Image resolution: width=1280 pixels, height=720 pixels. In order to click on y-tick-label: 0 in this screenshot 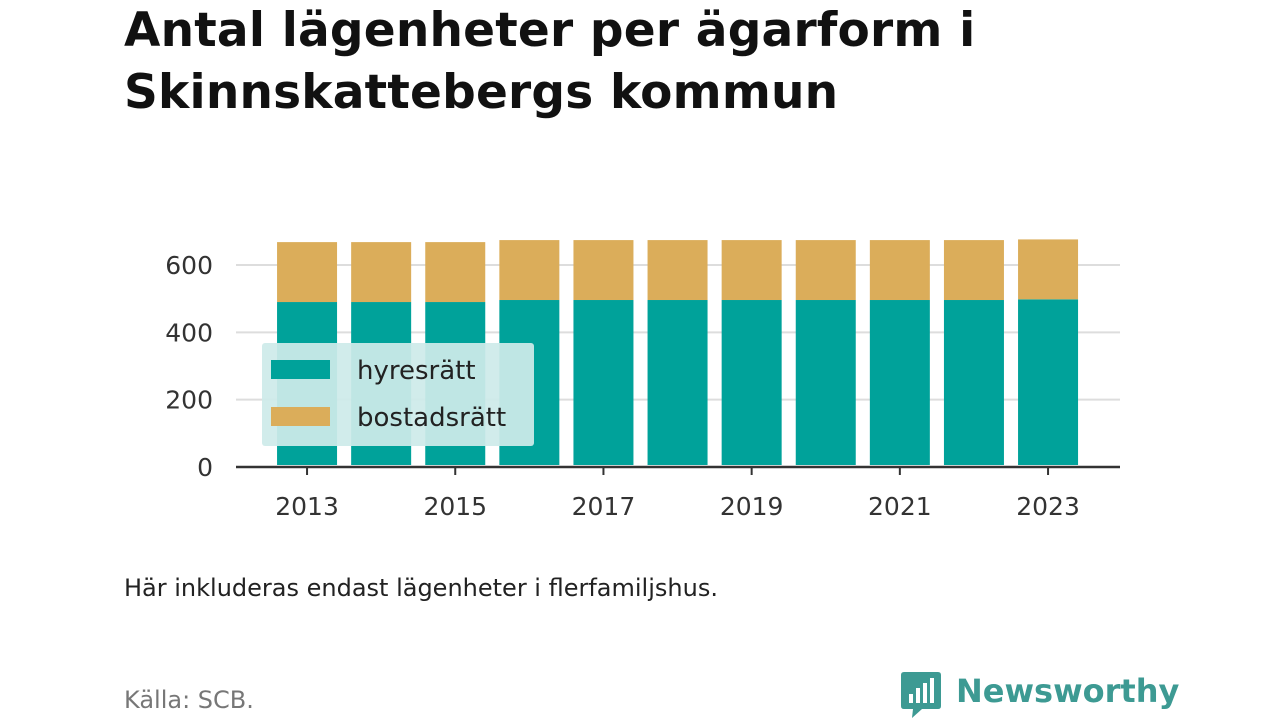, I will do `click(205, 467)`.